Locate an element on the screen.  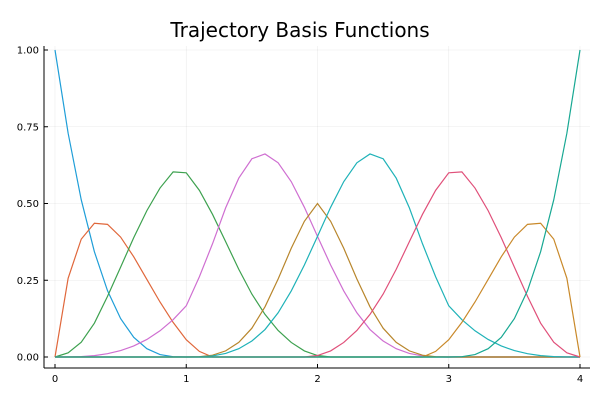
y-tick-label: 0.50 is located at coordinates (28, 204).